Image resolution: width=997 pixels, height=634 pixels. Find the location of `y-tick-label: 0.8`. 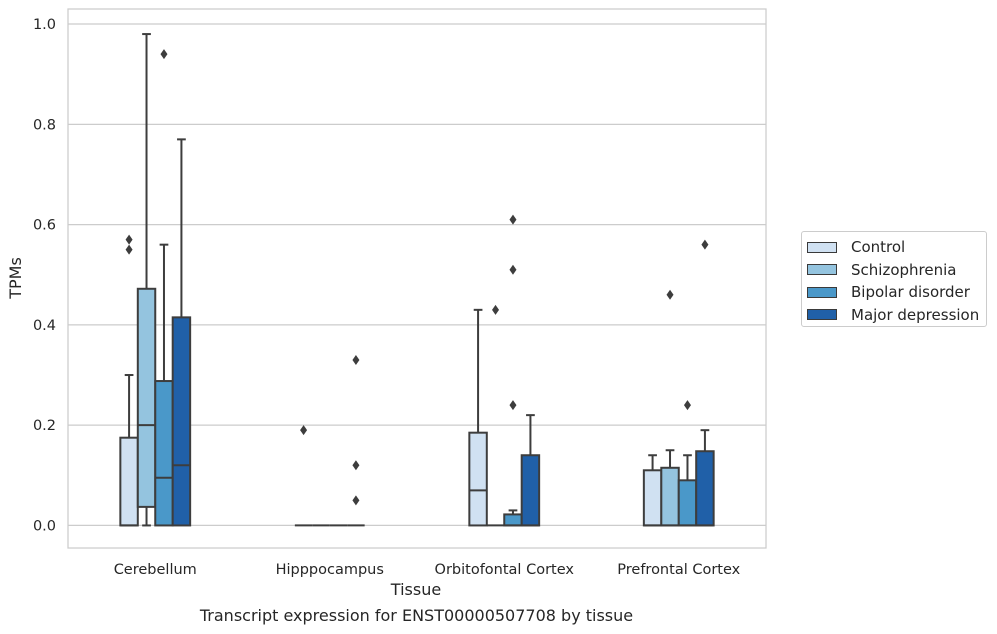

y-tick-label: 0.8 is located at coordinates (44, 125).